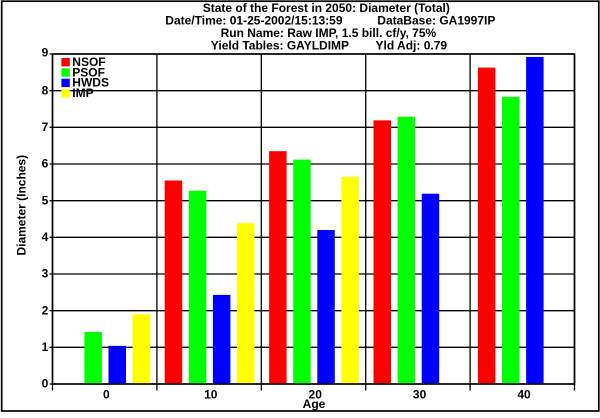  Describe the element at coordinates (45, 200) in the screenshot. I see `svg-text: 5` at that location.